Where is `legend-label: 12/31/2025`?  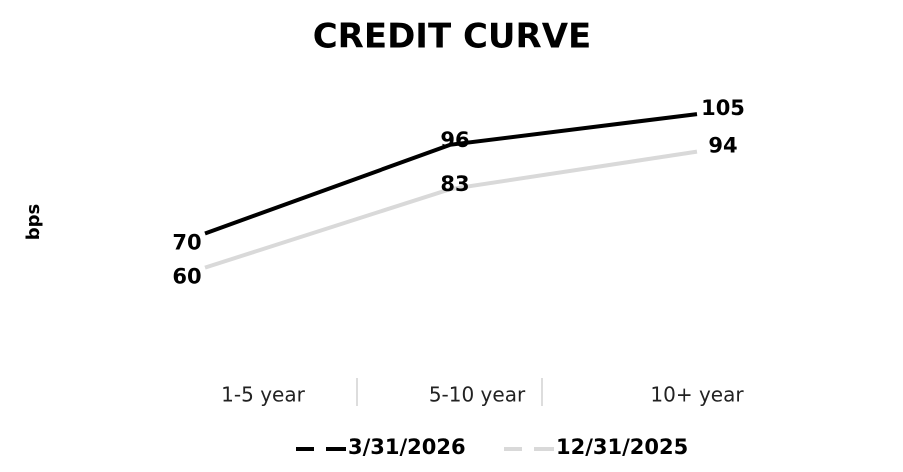 legend-label: 12/31/2025 is located at coordinates (622, 447).